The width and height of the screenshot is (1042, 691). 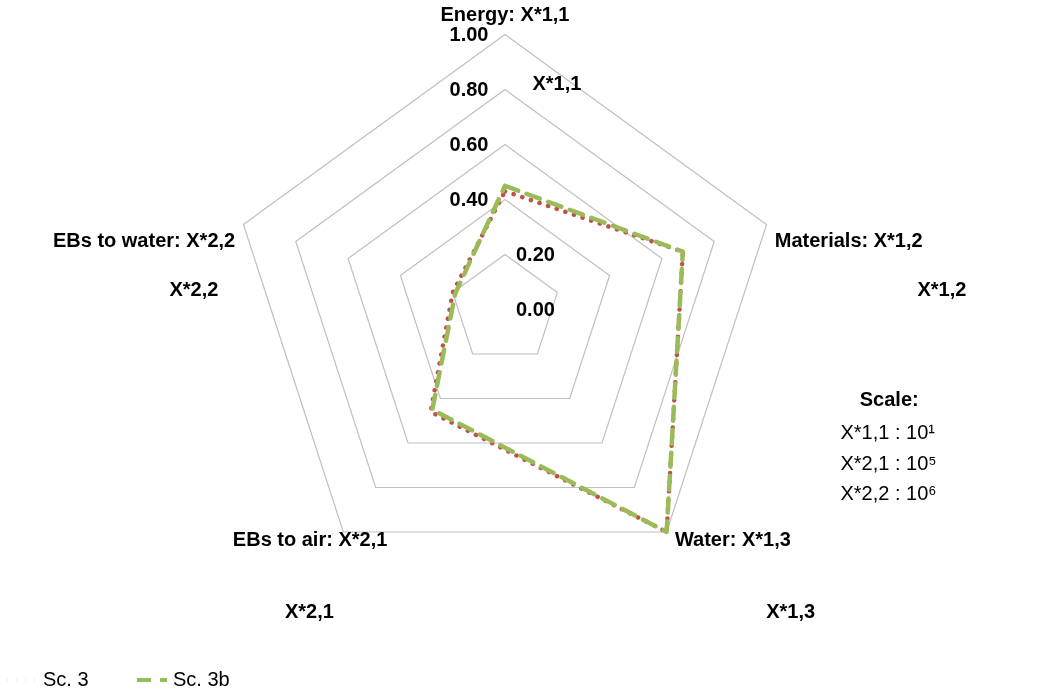 I want to click on y-tick-label: 0.20, so click(x=535, y=253).